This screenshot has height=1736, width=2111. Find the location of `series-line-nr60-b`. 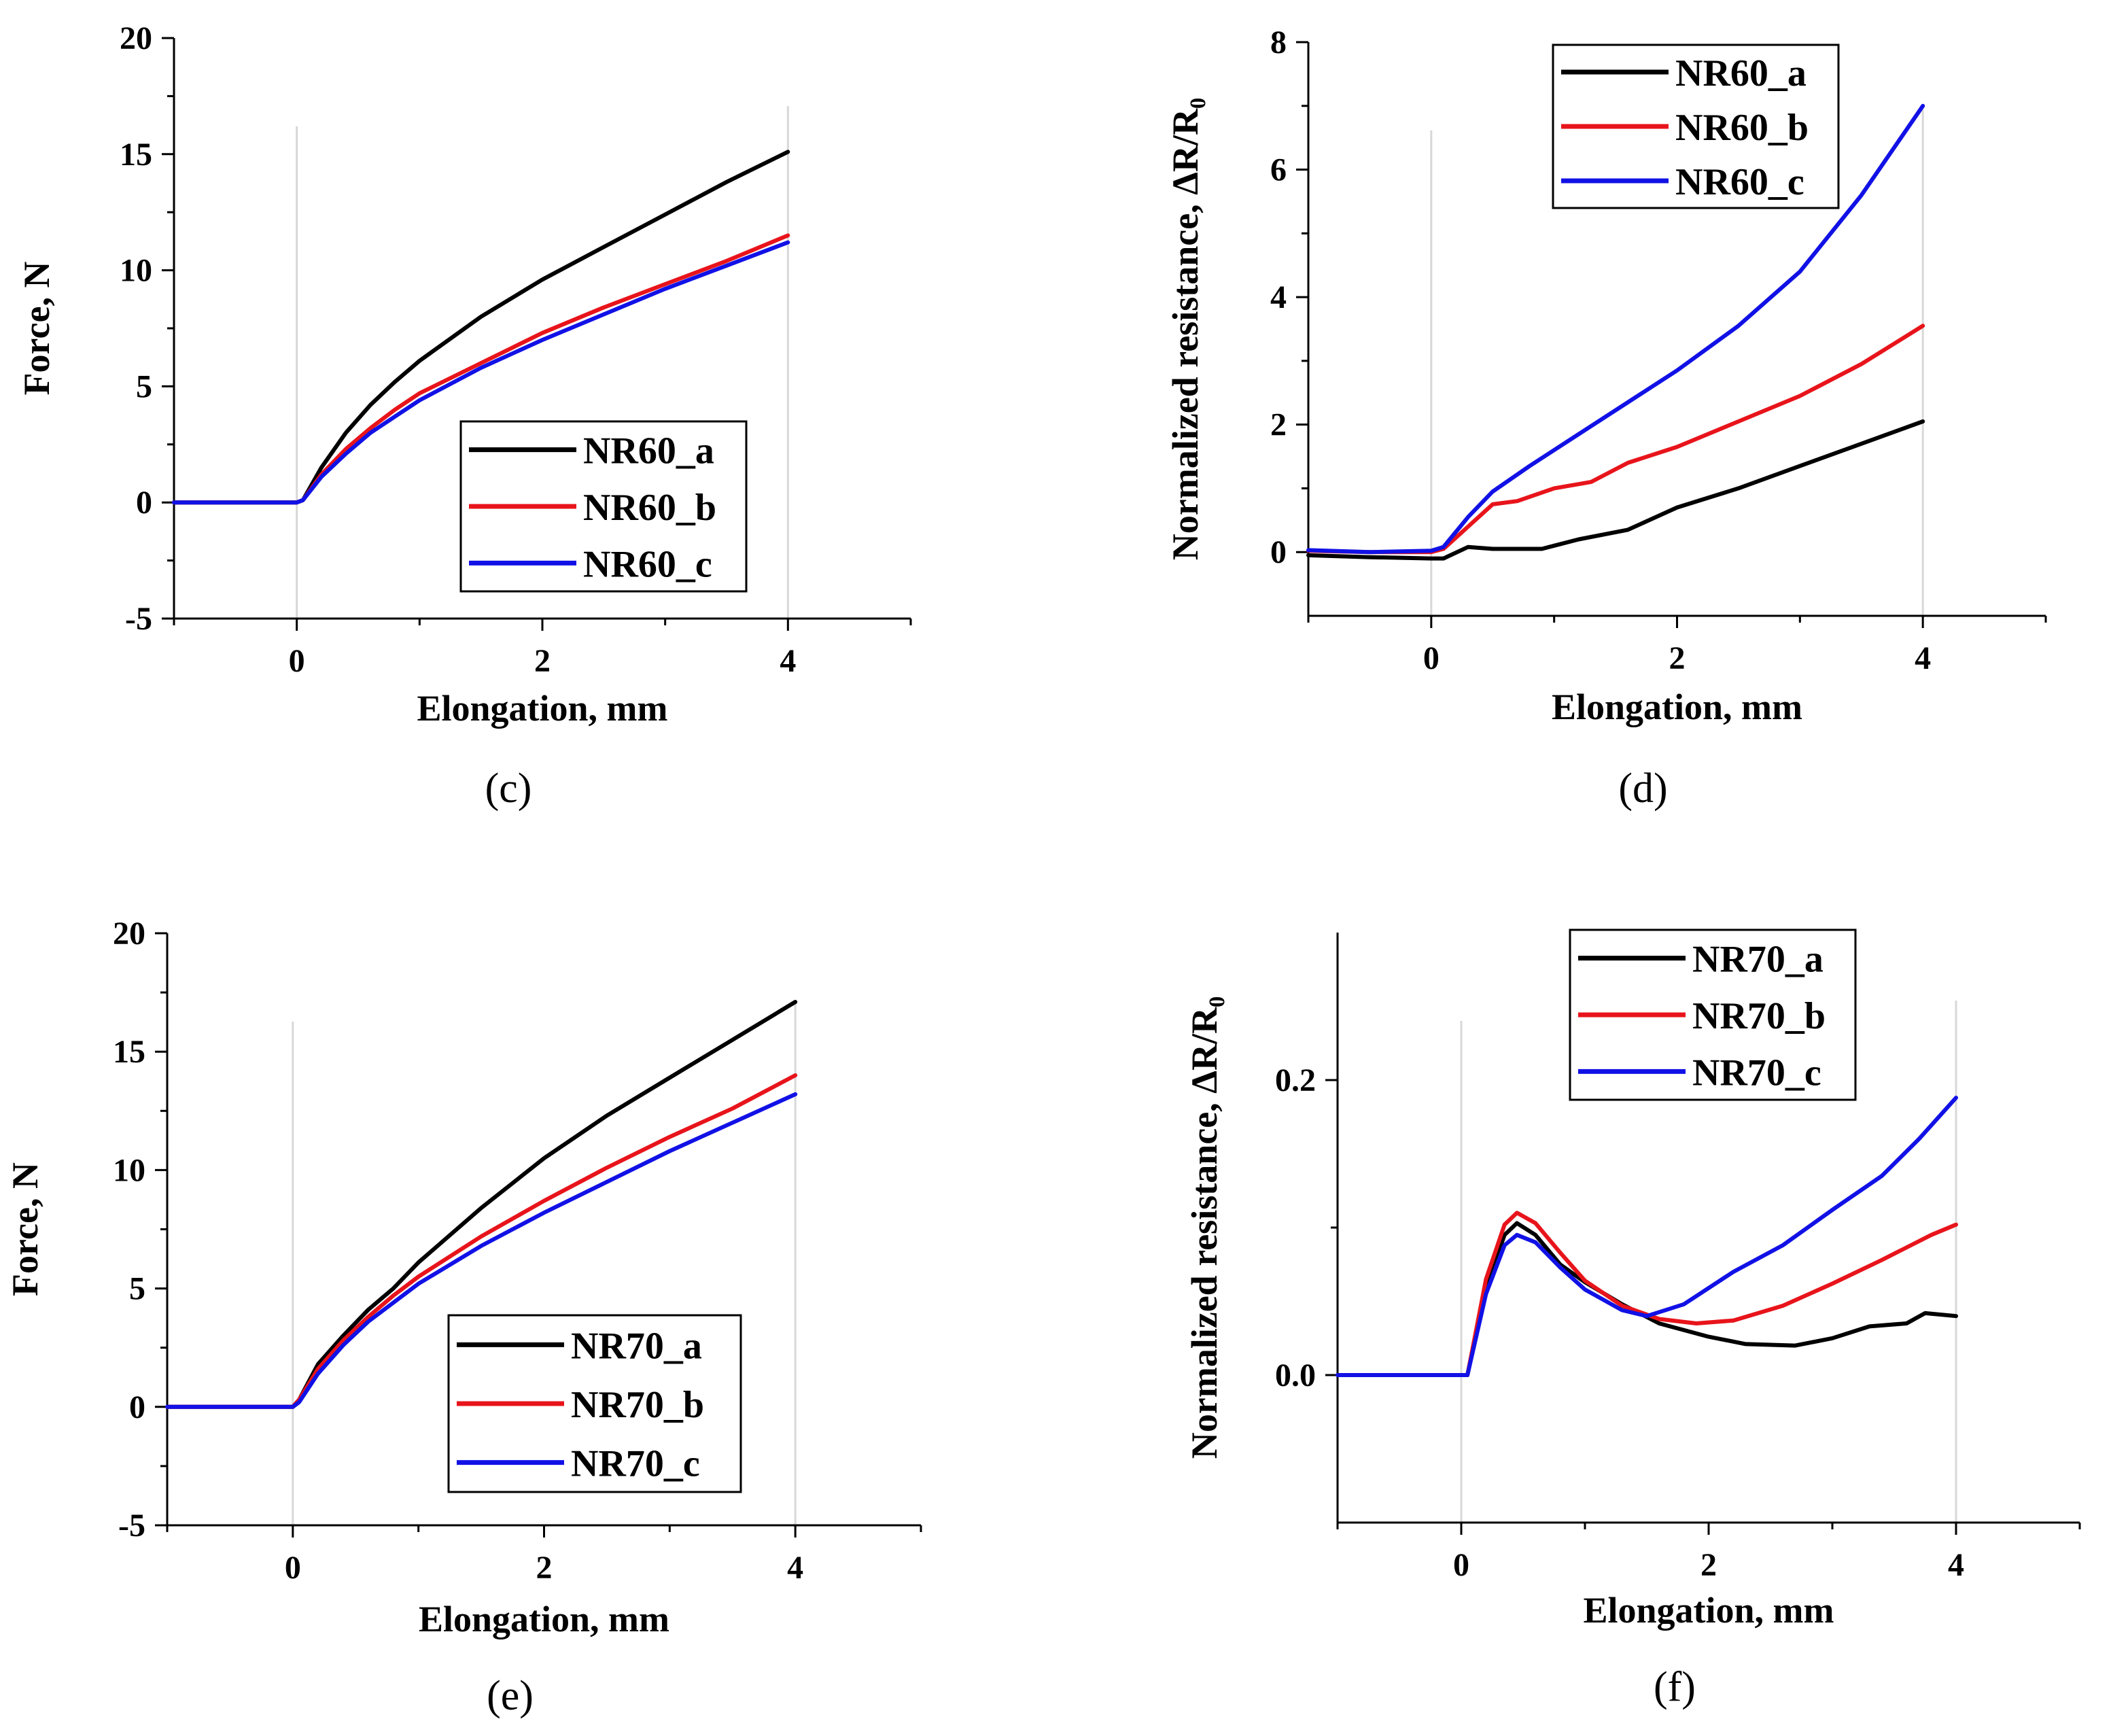

series-line-nr60-b is located at coordinates (1615, 439).